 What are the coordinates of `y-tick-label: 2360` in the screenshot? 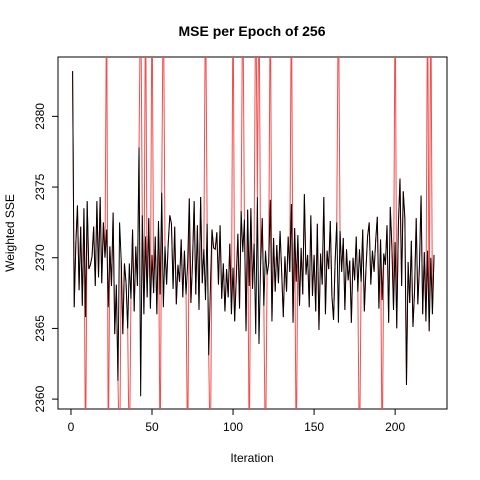 It's located at (40, 398).